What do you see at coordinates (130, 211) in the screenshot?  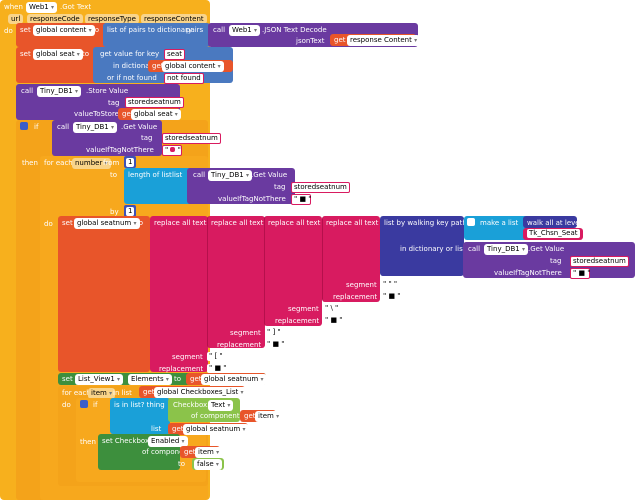 I see `by-value: 1` at bounding box center [130, 211].